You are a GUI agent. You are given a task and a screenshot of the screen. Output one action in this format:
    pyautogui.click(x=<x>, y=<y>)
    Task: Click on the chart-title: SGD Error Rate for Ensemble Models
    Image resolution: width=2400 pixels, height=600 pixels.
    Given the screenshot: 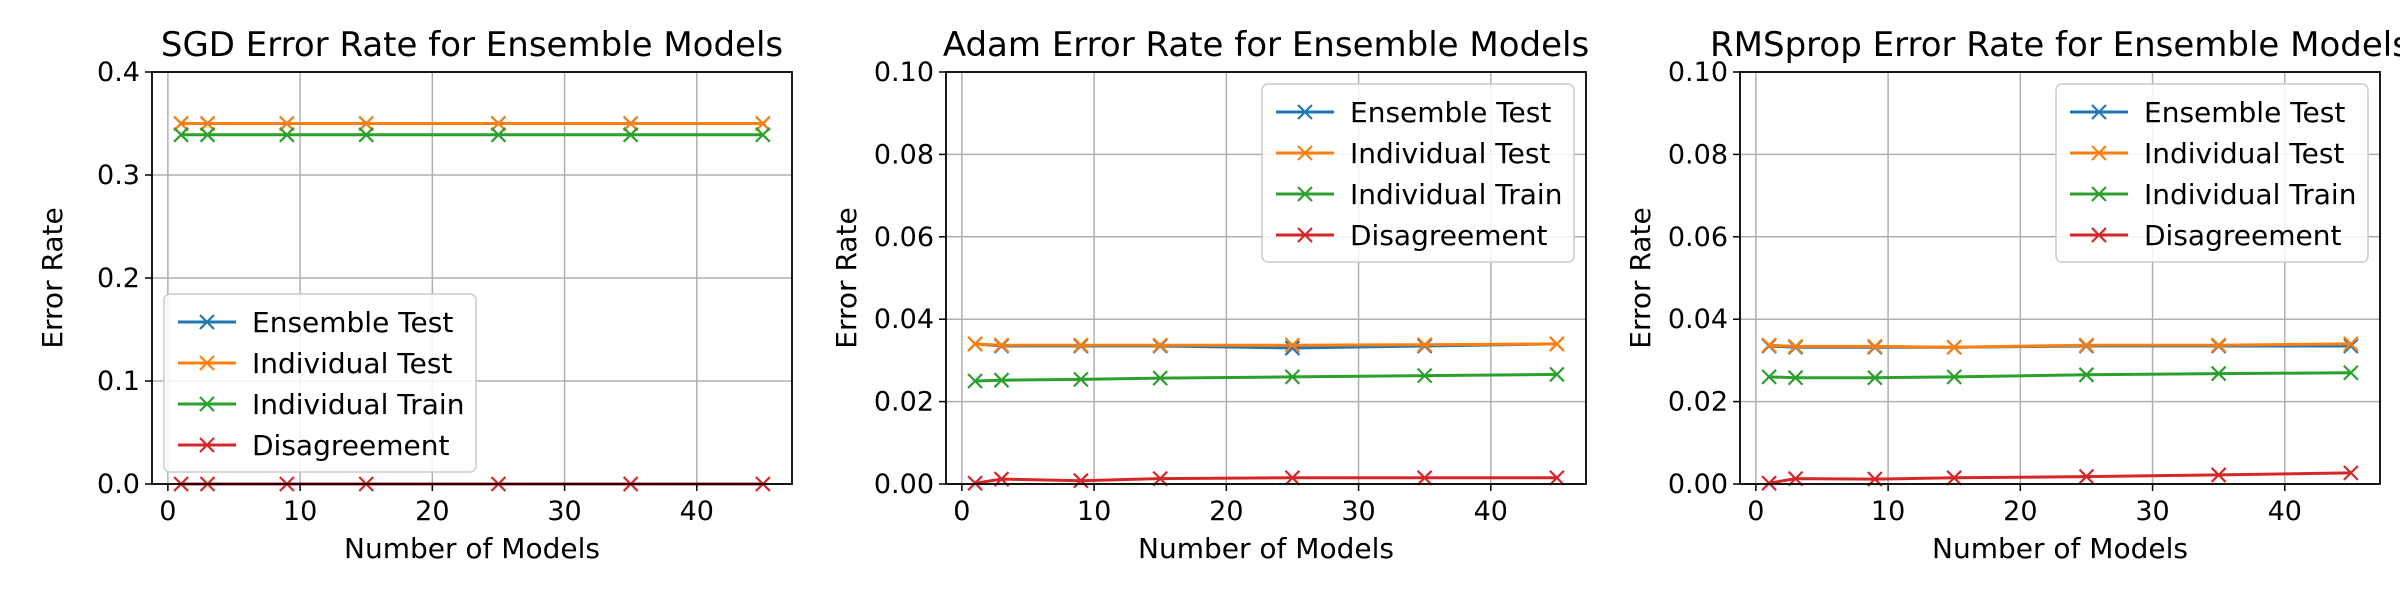 What is the action you would take?
    pyautogui.click(x=472, y=45)
    